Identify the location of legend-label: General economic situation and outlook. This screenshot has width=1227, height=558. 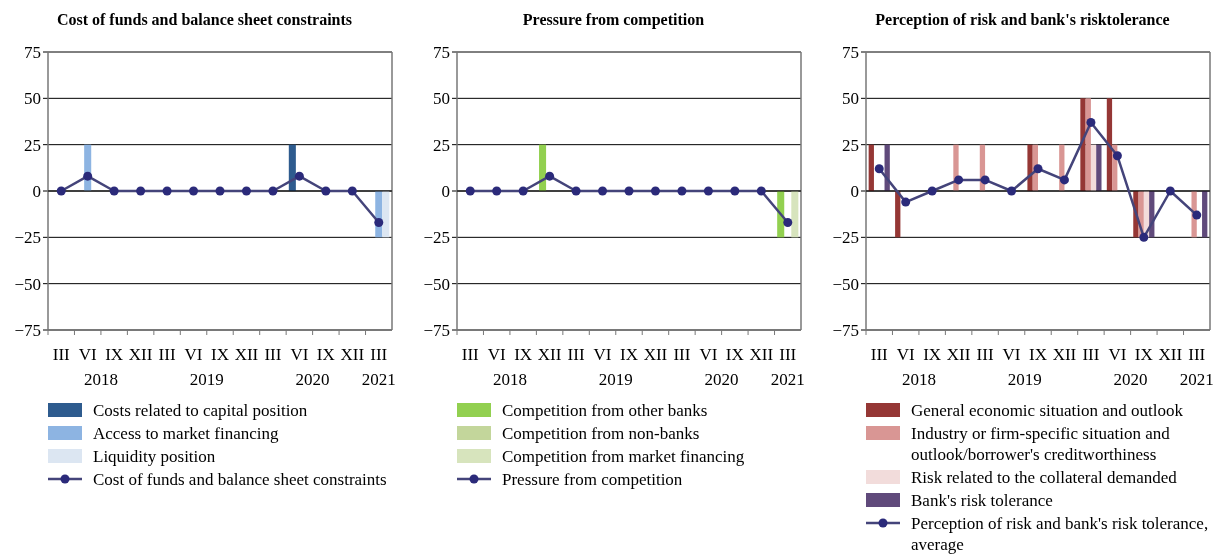
(1047, 410).